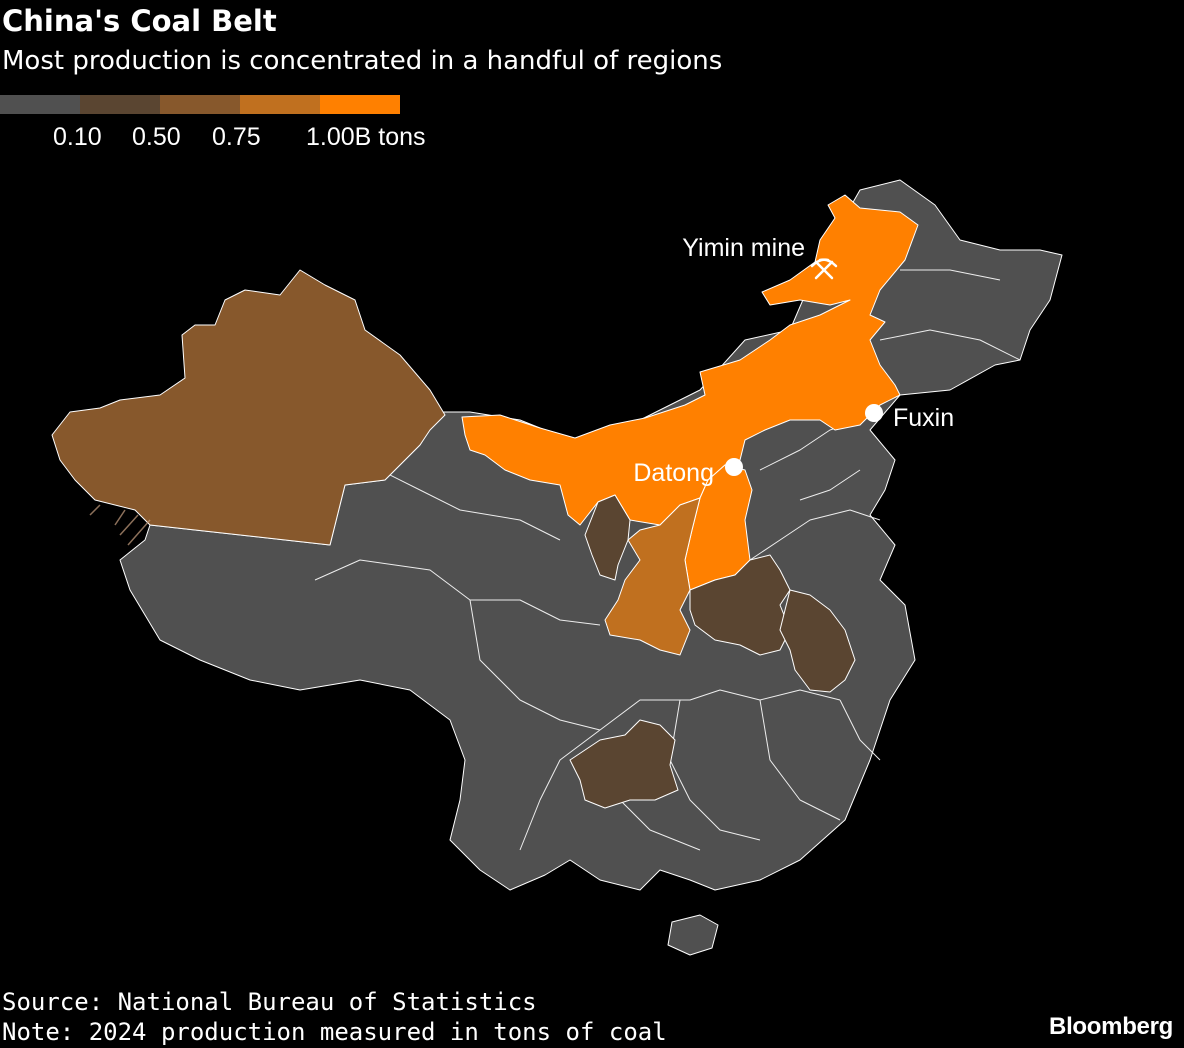  I want to click on legend-tick-label: 1.00B tons, so click(366, 137).